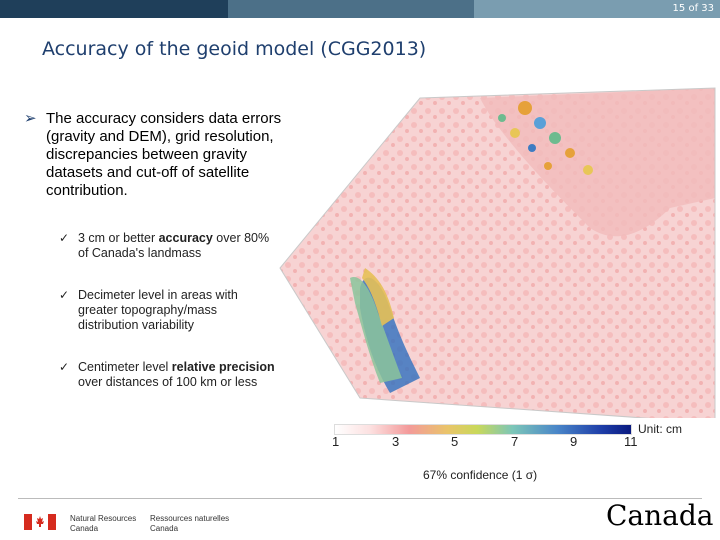  Describe the element at coordinates (396, 441) in the screenshot. I see `scale-tick-label: 3` at that location.